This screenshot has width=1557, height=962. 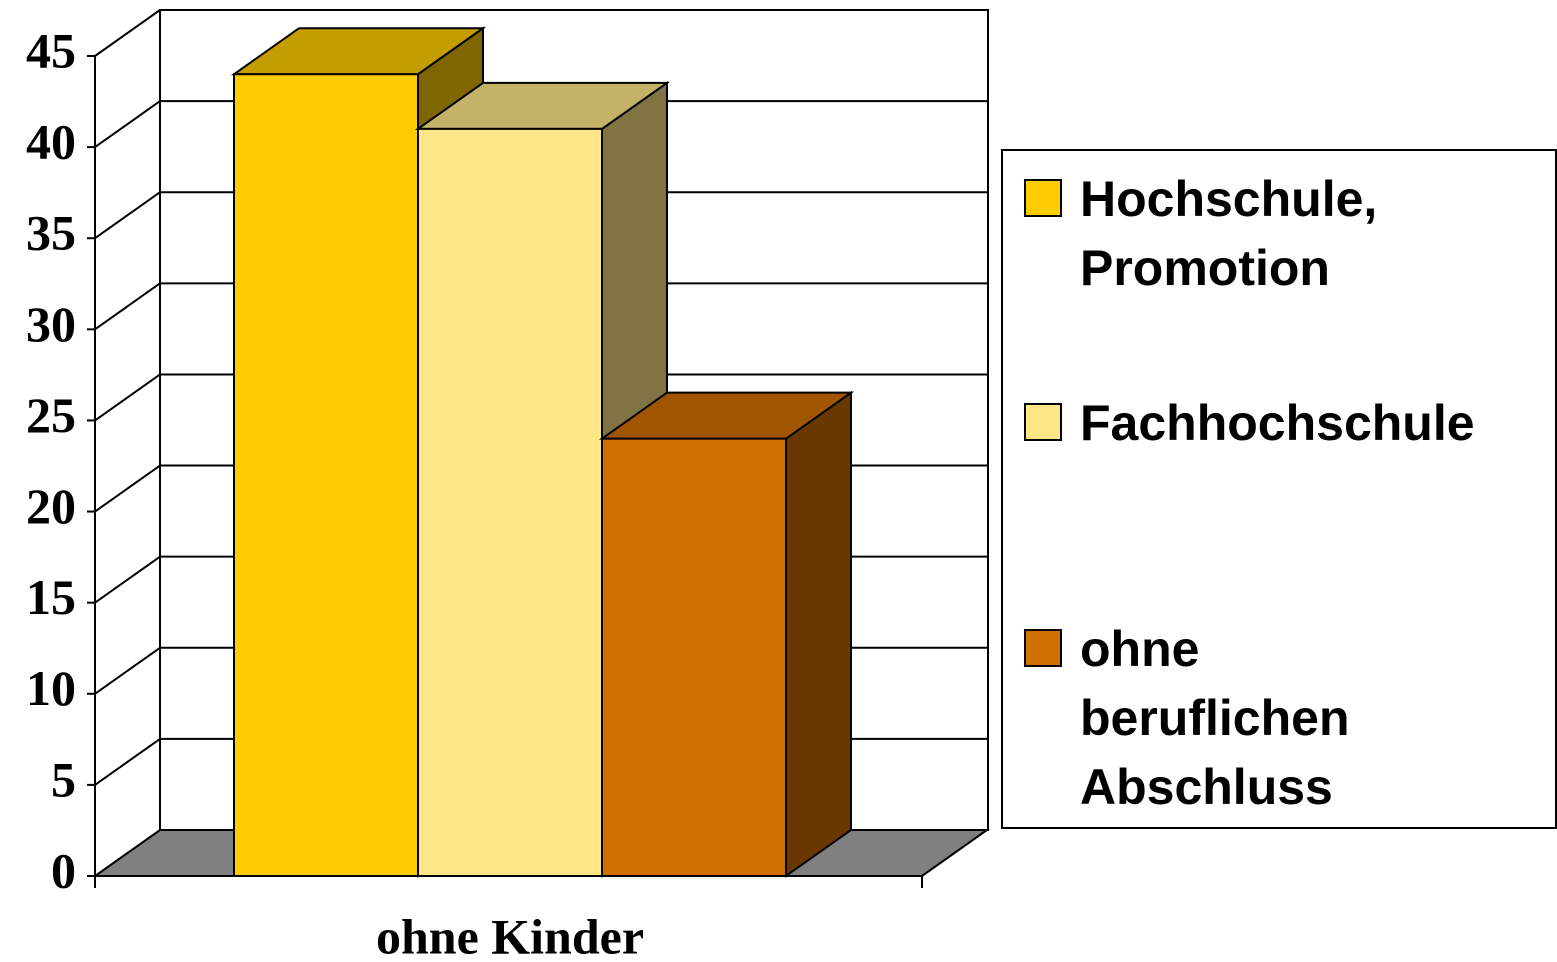 I want to click on legend-line: Promotion, so click(x=1205, y=268).